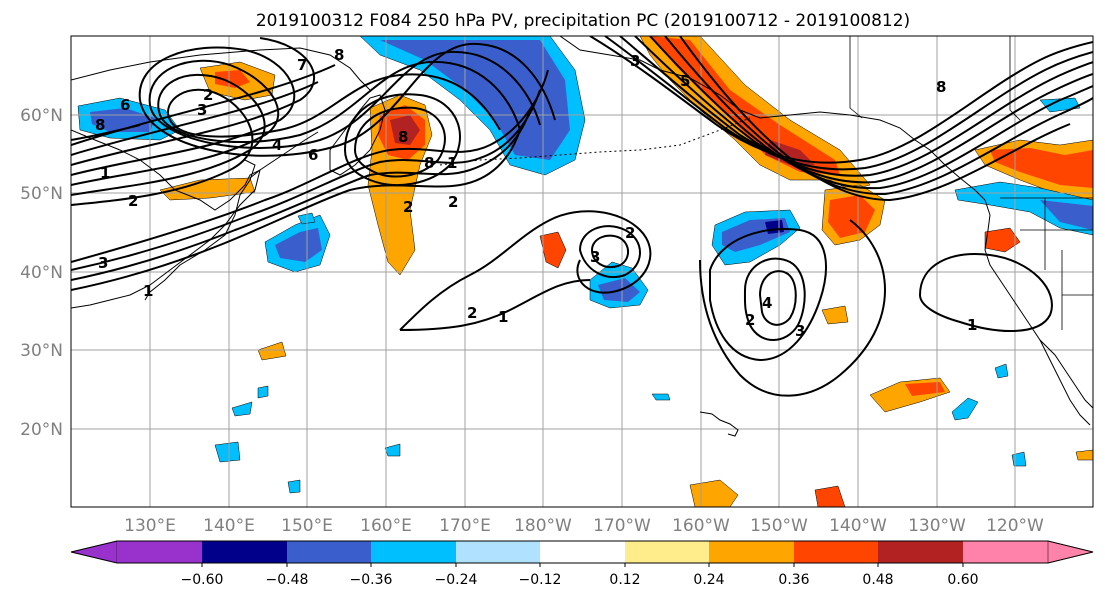 The width and height of the screenshot is (1105, 601). Describe the element at coordinates (543, 526) in the screenshot. I see `longitude-label: 180°W` at that location.